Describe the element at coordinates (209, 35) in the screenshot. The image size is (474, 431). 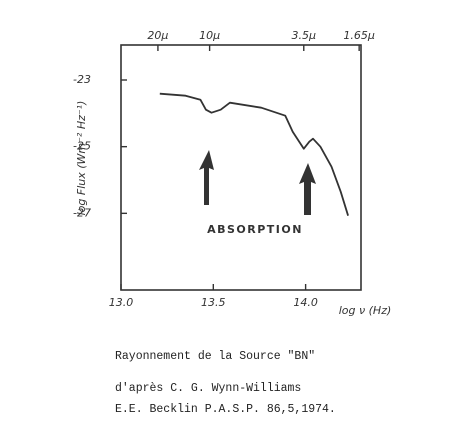
I see `x2-tick-label: 10μ` at that location.